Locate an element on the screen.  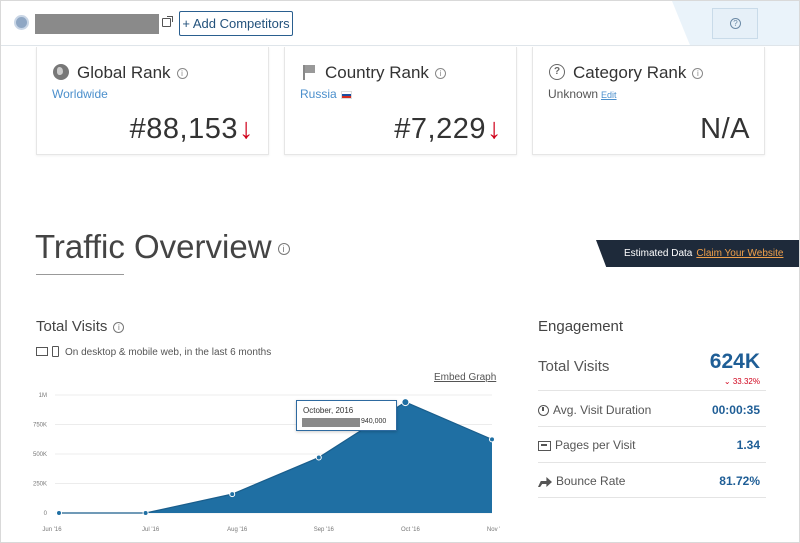
global-rank-title: Global Rank is located at coordinates (124, 72).